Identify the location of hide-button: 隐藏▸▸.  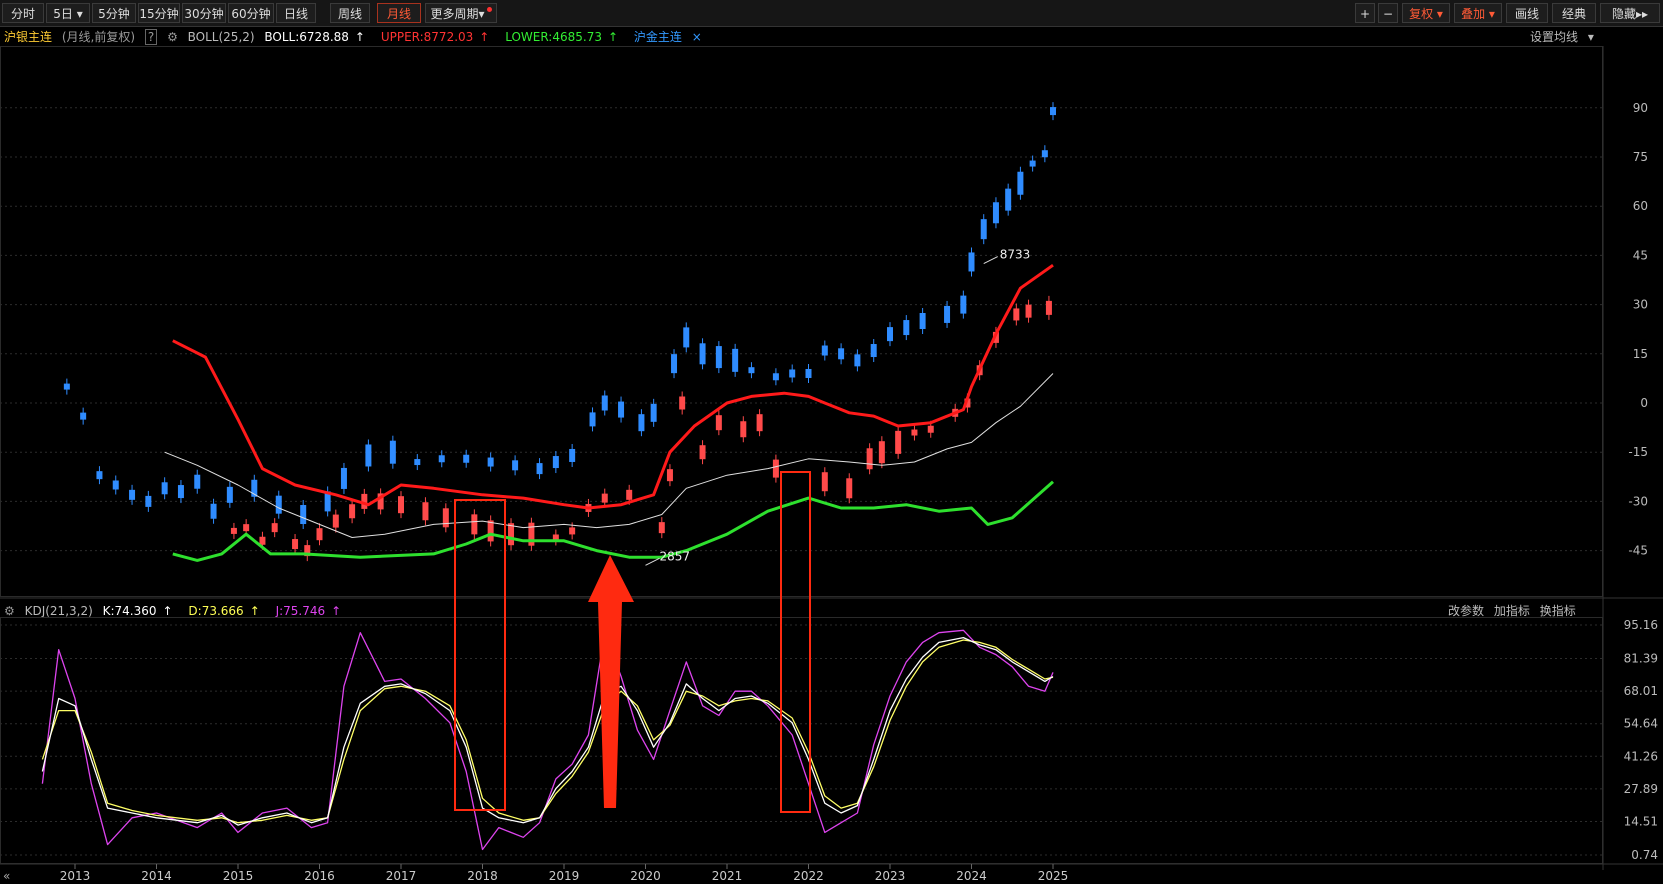
(1630, 13).